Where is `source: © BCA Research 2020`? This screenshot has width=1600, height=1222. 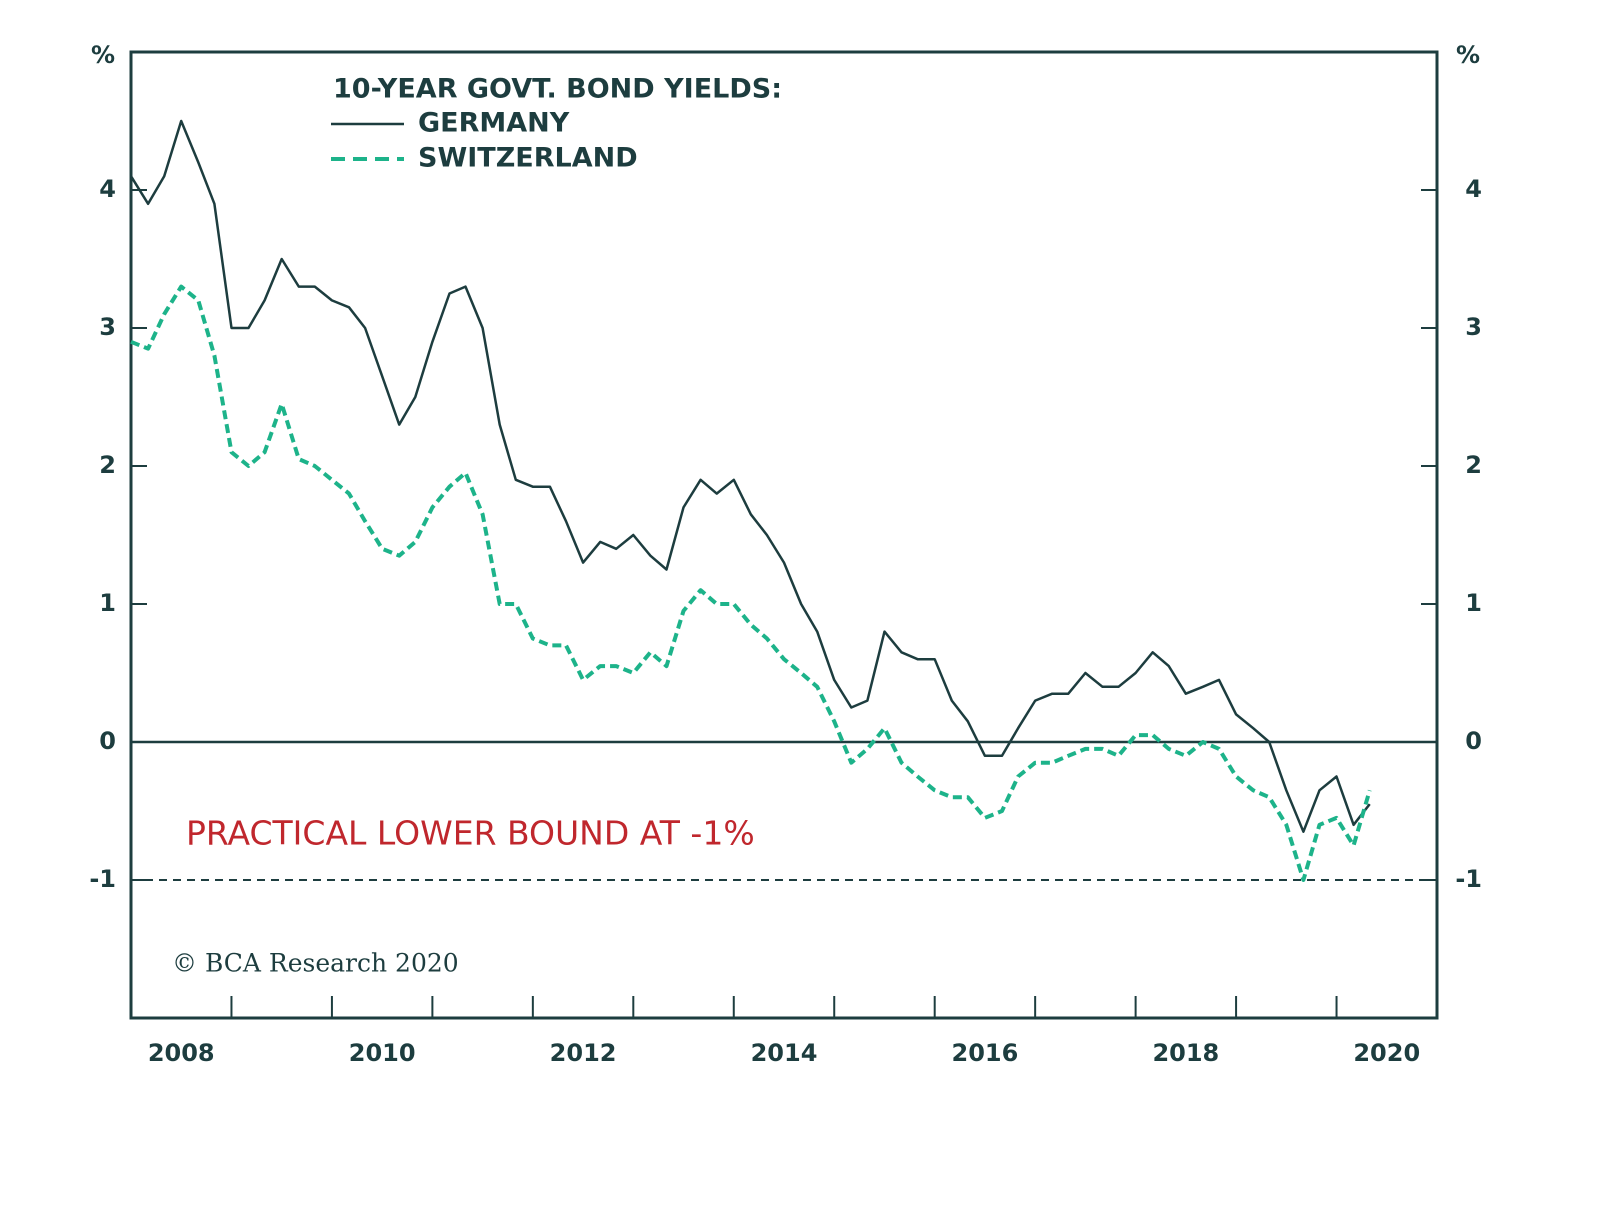
source: © BCA Research 2020 is located at coordinates (315, 963).